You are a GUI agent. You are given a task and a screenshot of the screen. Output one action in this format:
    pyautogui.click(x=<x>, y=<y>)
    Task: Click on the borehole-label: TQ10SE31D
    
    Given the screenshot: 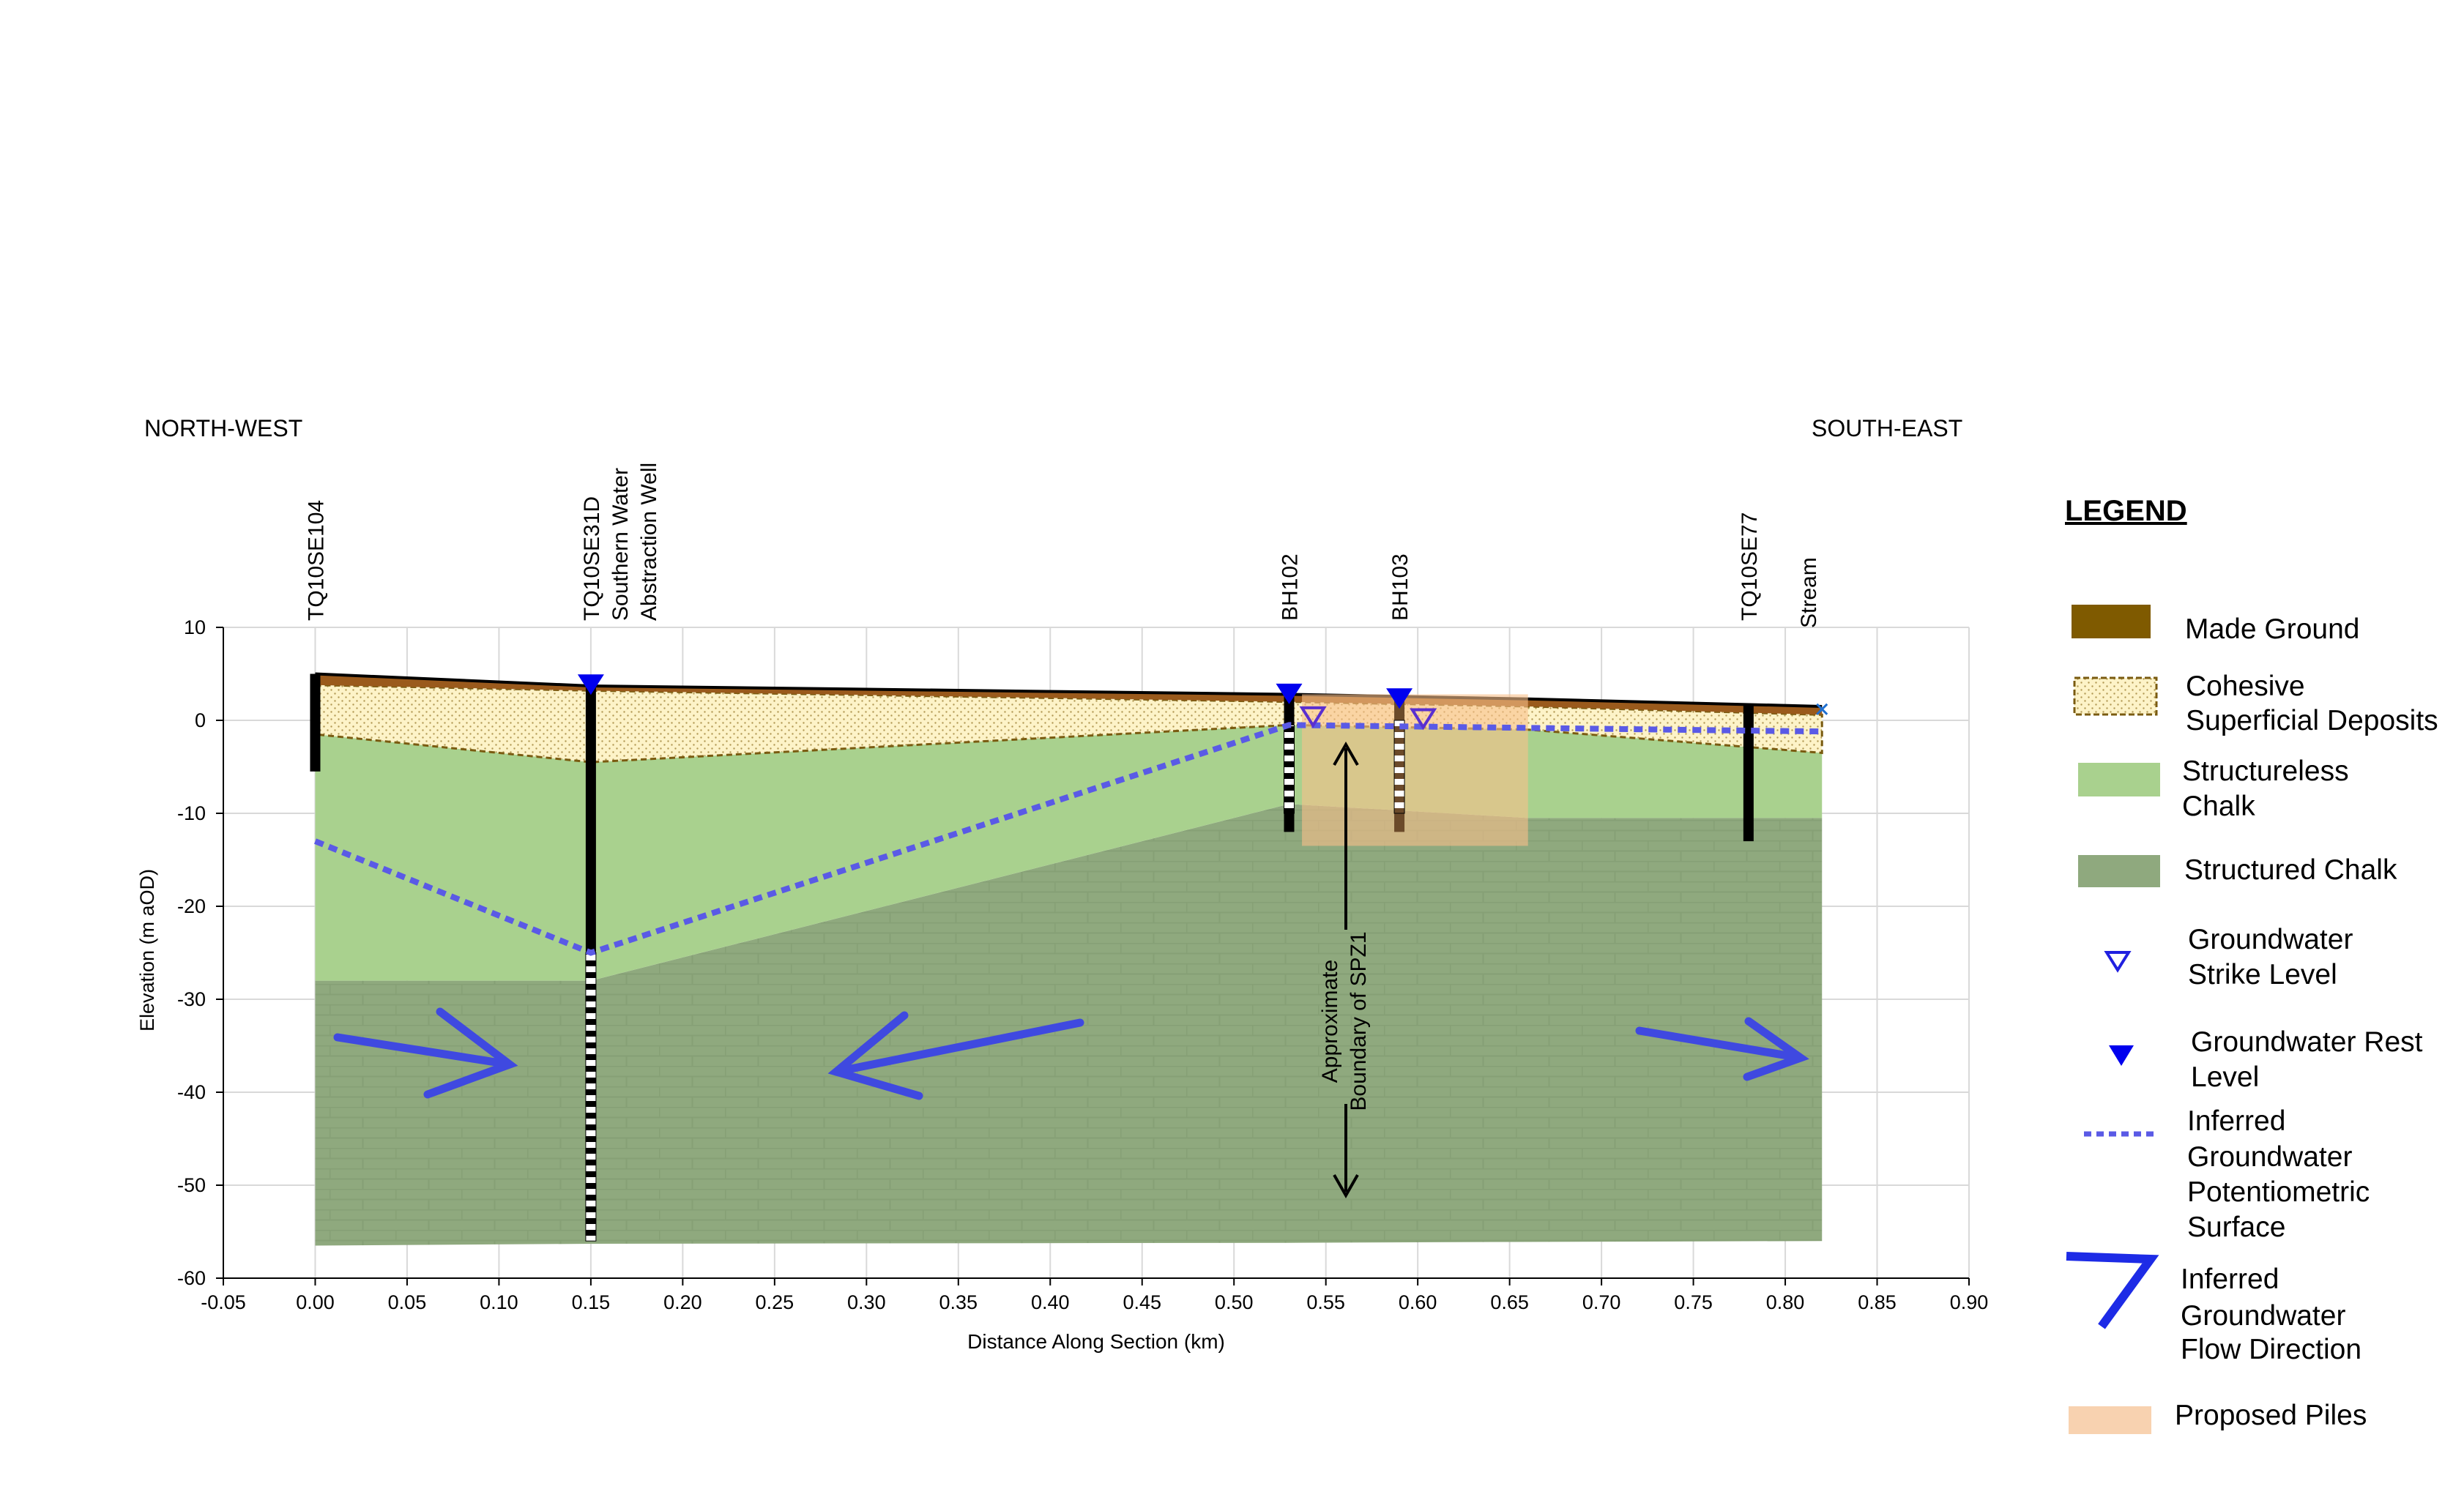 What is the action you would take?
    pyautogui.click(x=592, y=558)
    